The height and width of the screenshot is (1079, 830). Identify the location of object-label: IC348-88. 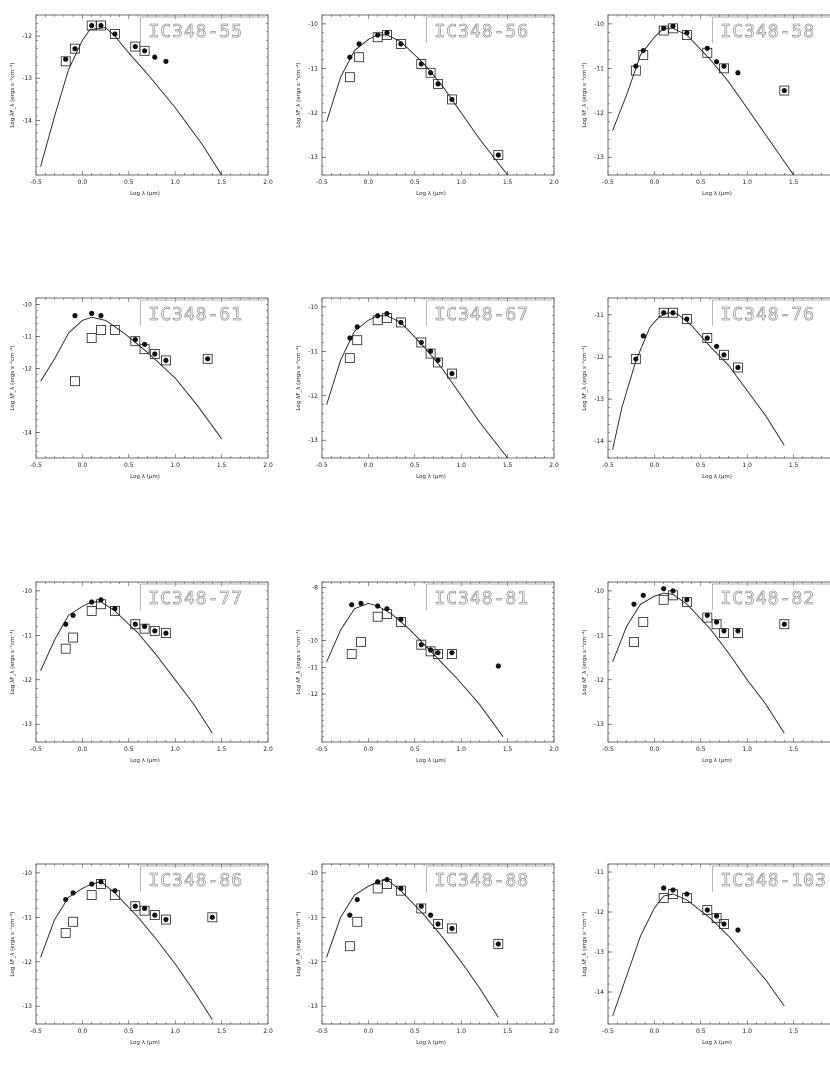
(481, 880).